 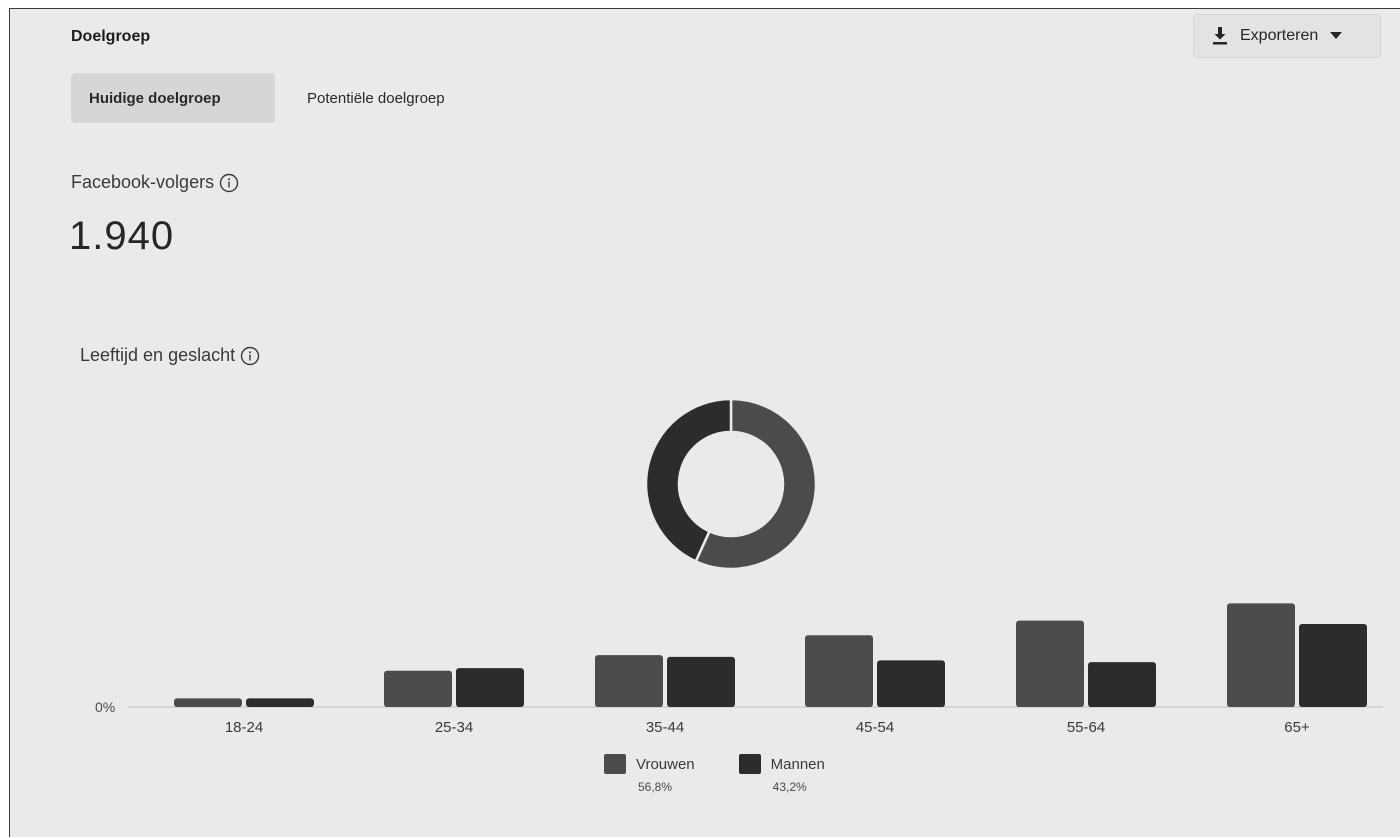 I want to click on tab-current-audience: Huidige doelgroep, so click(x=173, y=98).